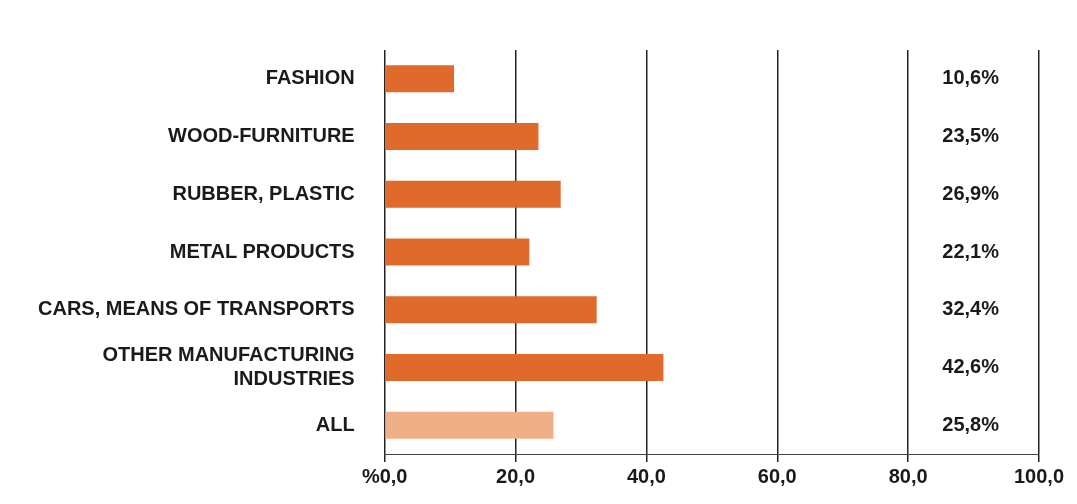 The width and height of the screenshot is (1077, 504). I want to click on y-tick-label: OTHER MANUFACTURING INDUSTRIES, so click(228, 365).